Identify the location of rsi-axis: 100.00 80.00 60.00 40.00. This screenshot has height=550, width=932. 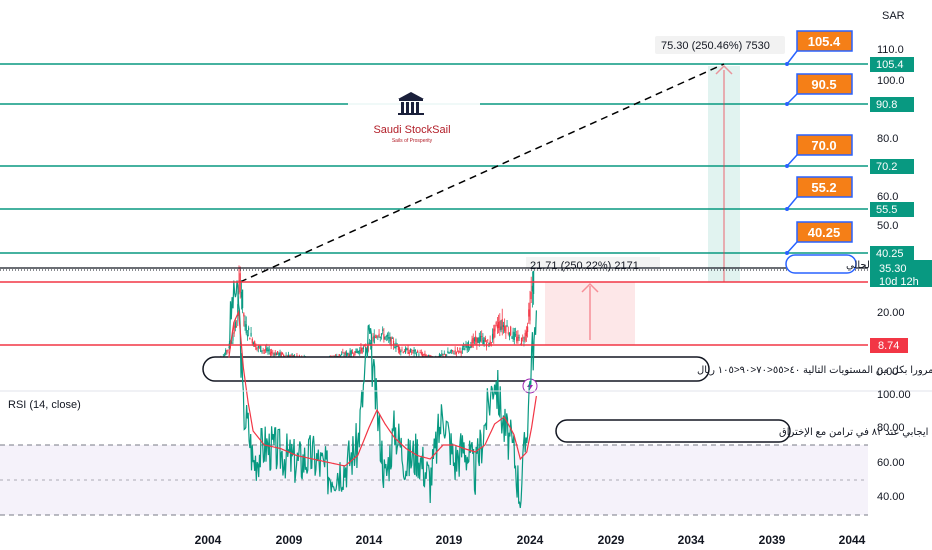
(894, 446).